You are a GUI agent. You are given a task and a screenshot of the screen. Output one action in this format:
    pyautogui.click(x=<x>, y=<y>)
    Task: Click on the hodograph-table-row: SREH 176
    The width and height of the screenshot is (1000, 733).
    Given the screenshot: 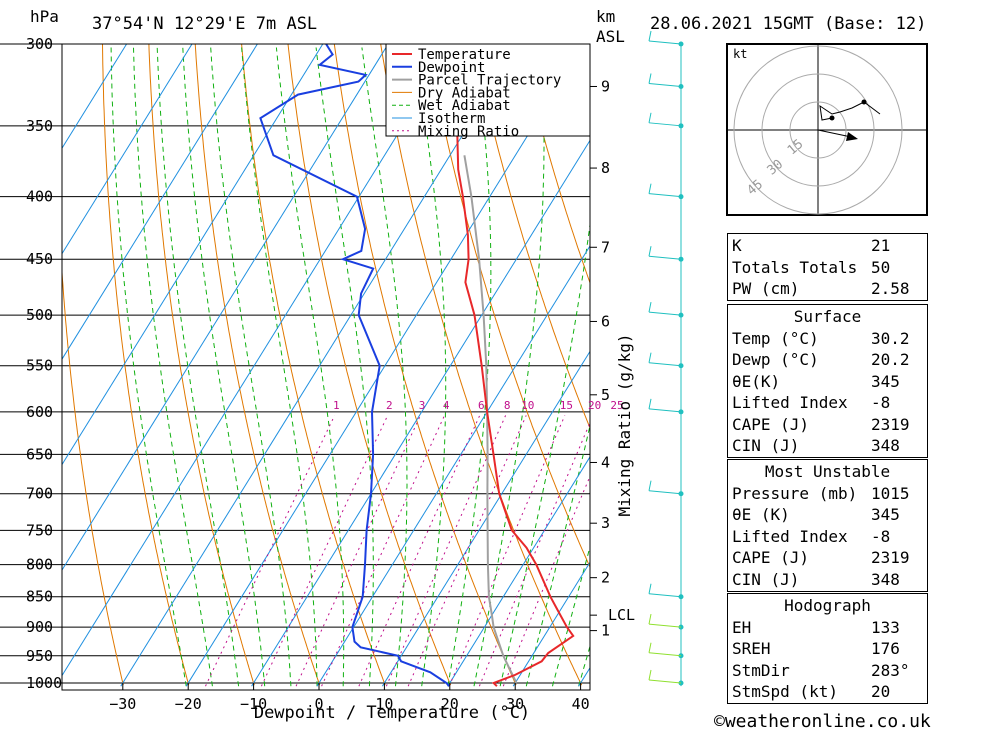 What is the action you would take?
    pyautogui.click(x=827, y=649)
    